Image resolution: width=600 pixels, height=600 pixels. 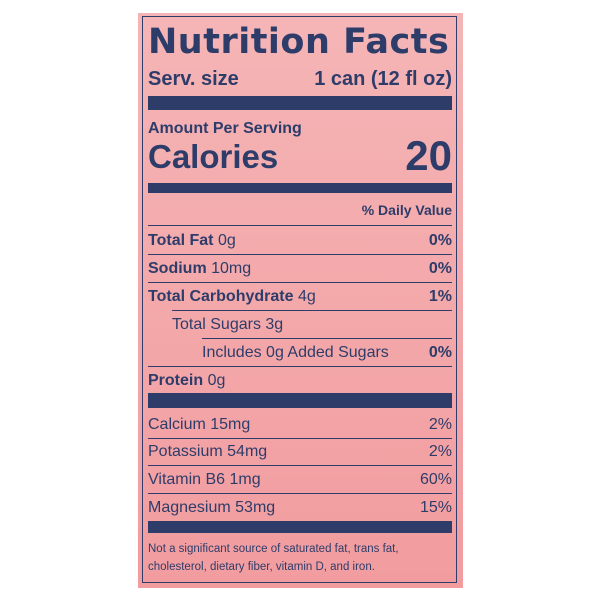 What do you see at coordinates (225, 128) in the screenshot?
I see `amount-per-serving: Amount Per Serving` at bounding box center [225, 128].